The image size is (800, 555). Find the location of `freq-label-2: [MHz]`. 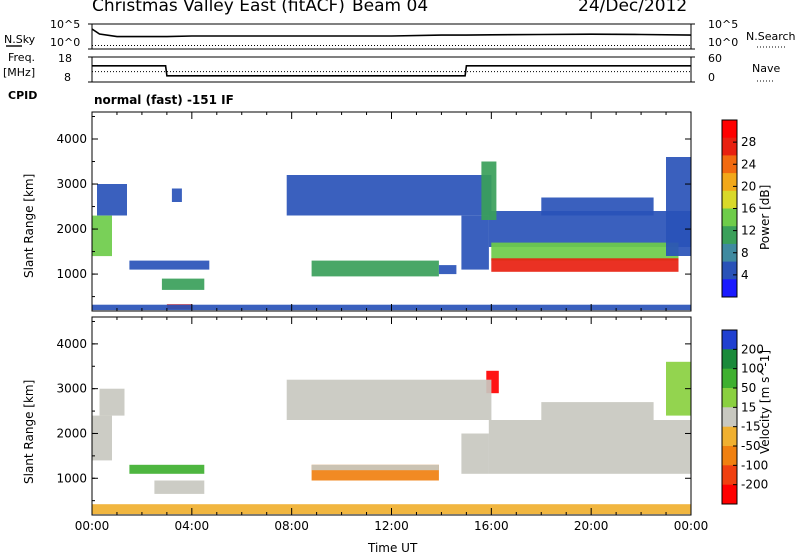

freq-label-2: [MHz] is located at coordinates (19, 72).